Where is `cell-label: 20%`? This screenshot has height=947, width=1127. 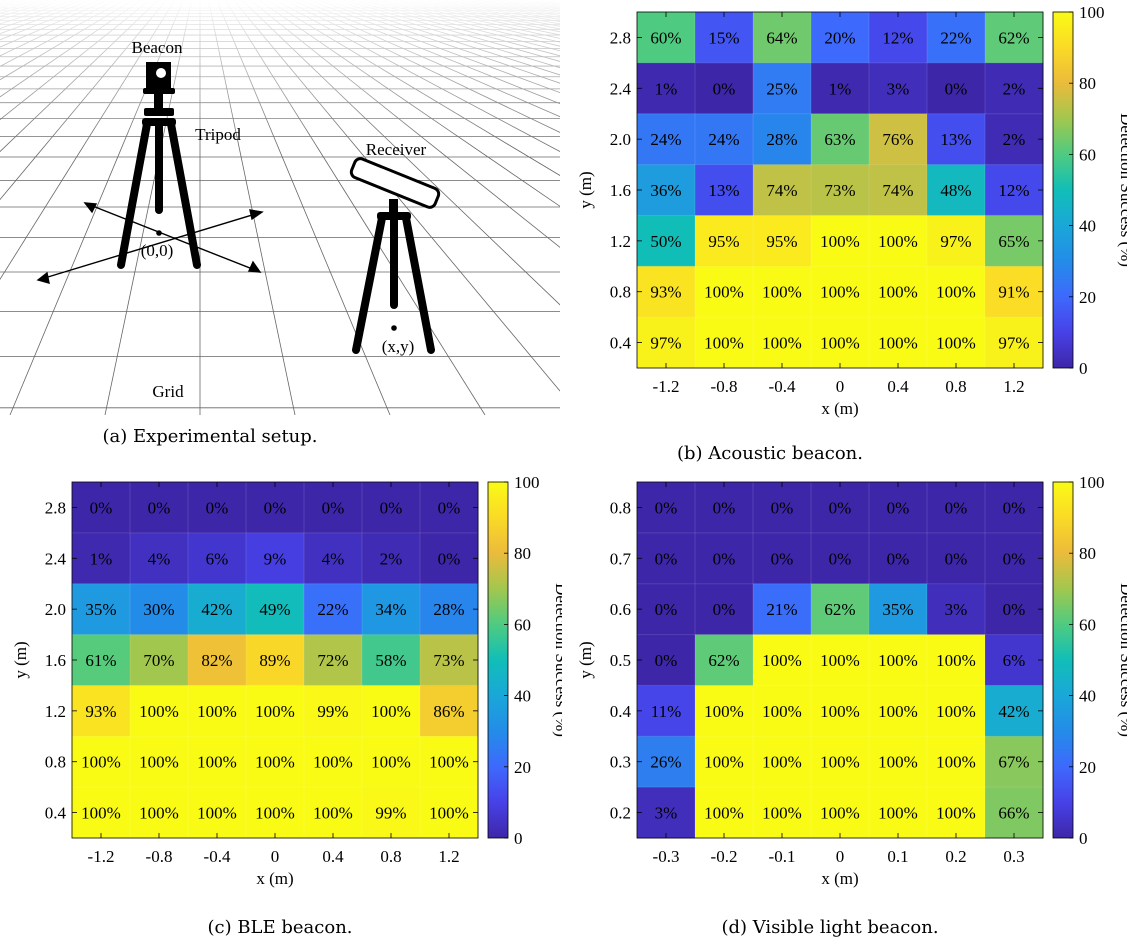 cell-label: 20% is located at coordinates (839, 37).